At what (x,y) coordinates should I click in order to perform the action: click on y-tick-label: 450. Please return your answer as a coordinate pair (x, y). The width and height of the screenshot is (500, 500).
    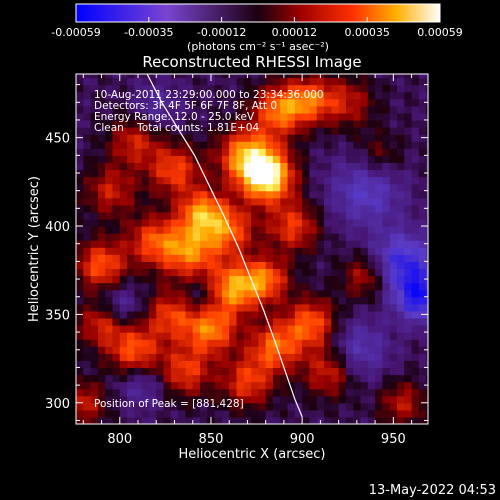
    Looking at the image, I should click on (57, 139).